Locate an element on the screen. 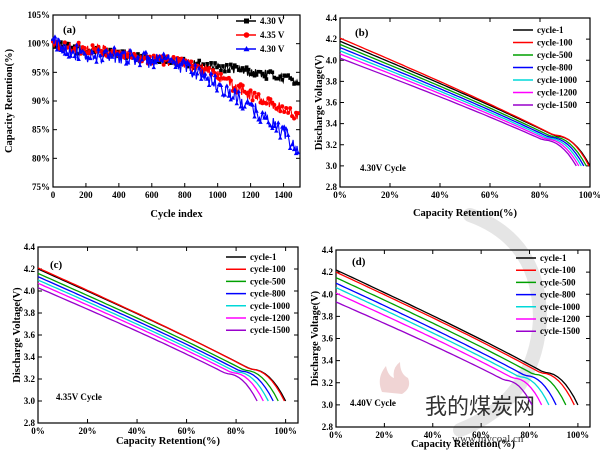 The height and width of the screenshot is (454, 600). x-tick-label: 40% is located at coordinates (440, 195).